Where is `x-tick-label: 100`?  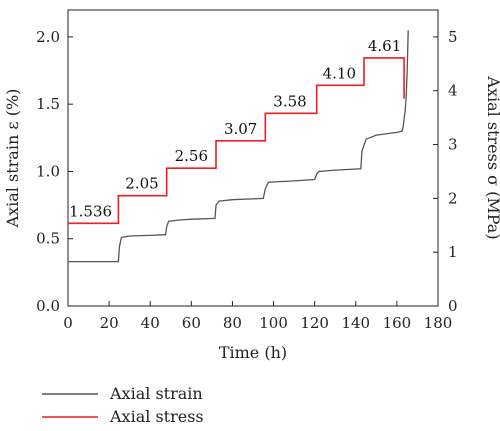 x-tick-label: 100 is located at coordinates (273, 323).